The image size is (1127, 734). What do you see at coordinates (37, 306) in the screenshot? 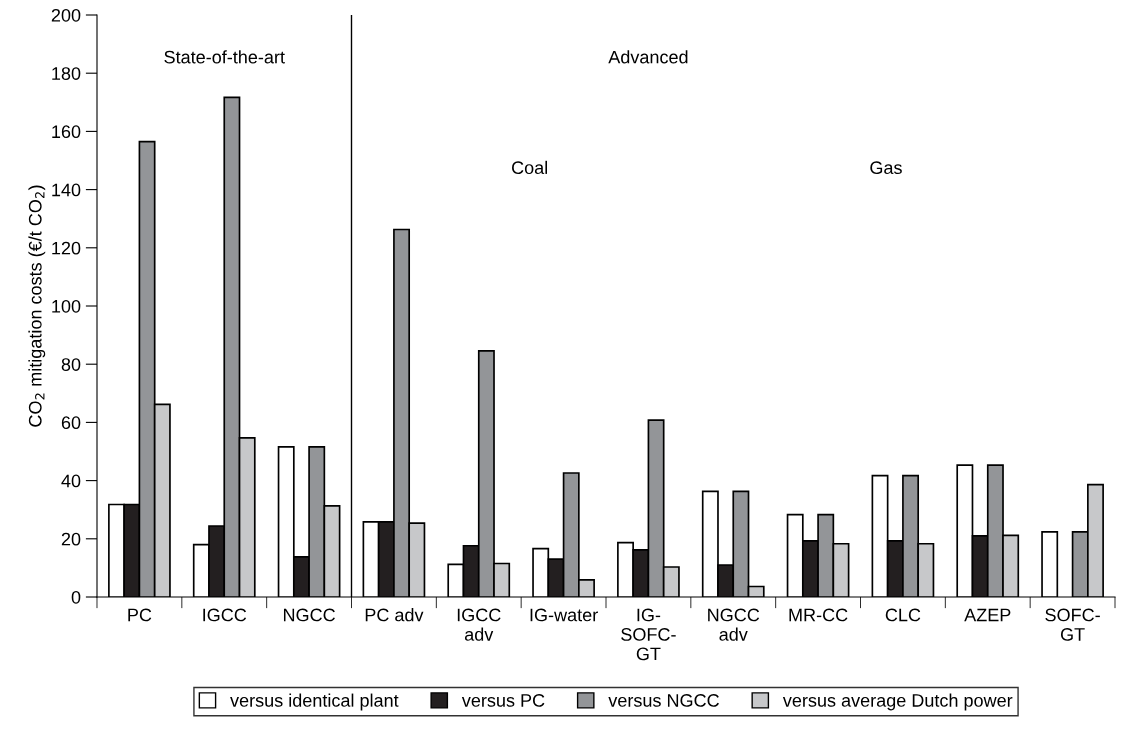
I see `y-axis-title: CO$_{2}$ mitigation costs (€/t CO$_{2}$)` at bounding box center [37, 306].